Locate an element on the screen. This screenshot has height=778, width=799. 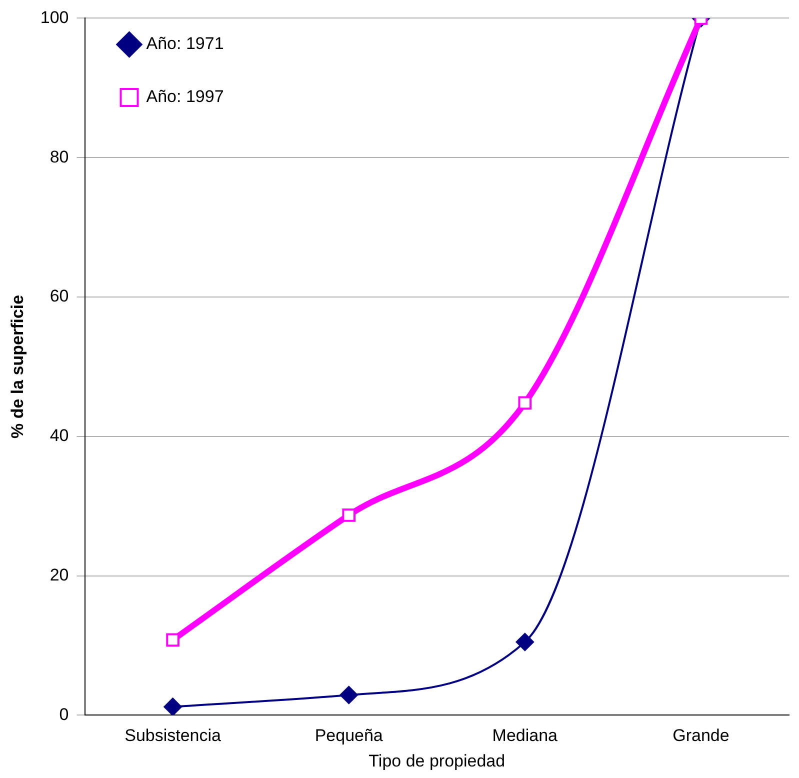
x-axis-title: Tipo de propiedad is located at coordinates (437, 760).